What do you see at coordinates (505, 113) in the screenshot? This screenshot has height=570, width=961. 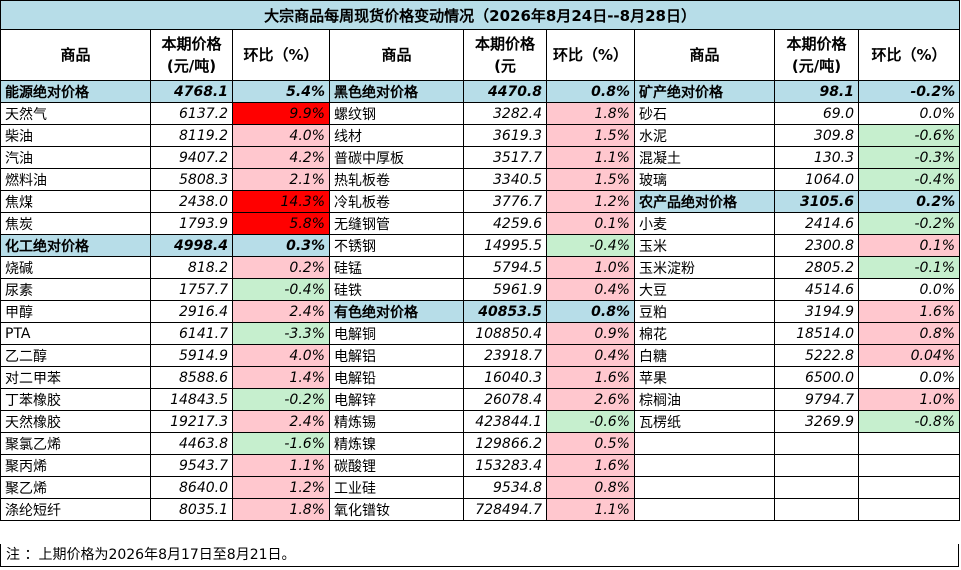 I see `price-cell: 3282.4` at bounding box center [505, 113].